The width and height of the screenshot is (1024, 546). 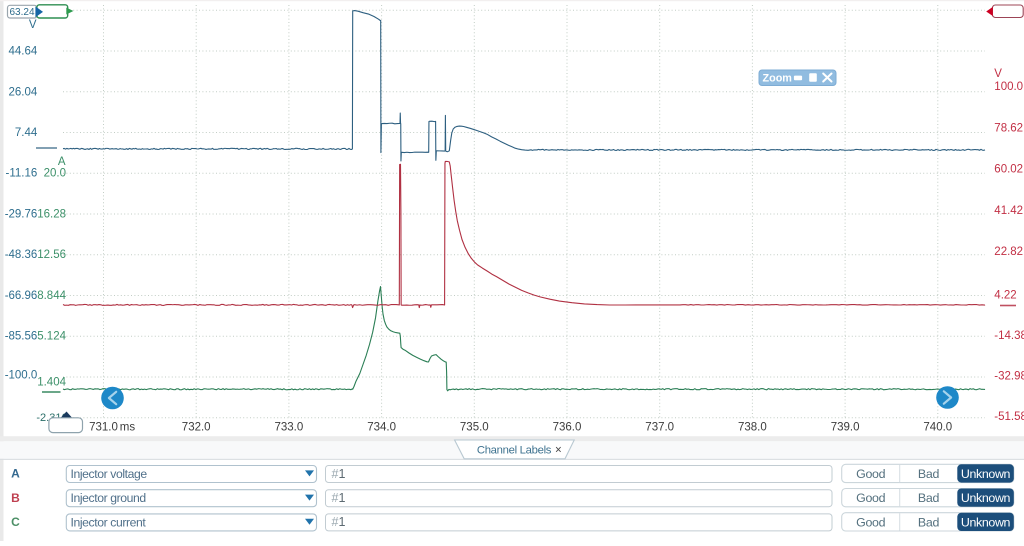 What do you see at coordinates (567, 428) in the screenshot?
I see `svg-text: 736.0` at bounding box center [567, 428].